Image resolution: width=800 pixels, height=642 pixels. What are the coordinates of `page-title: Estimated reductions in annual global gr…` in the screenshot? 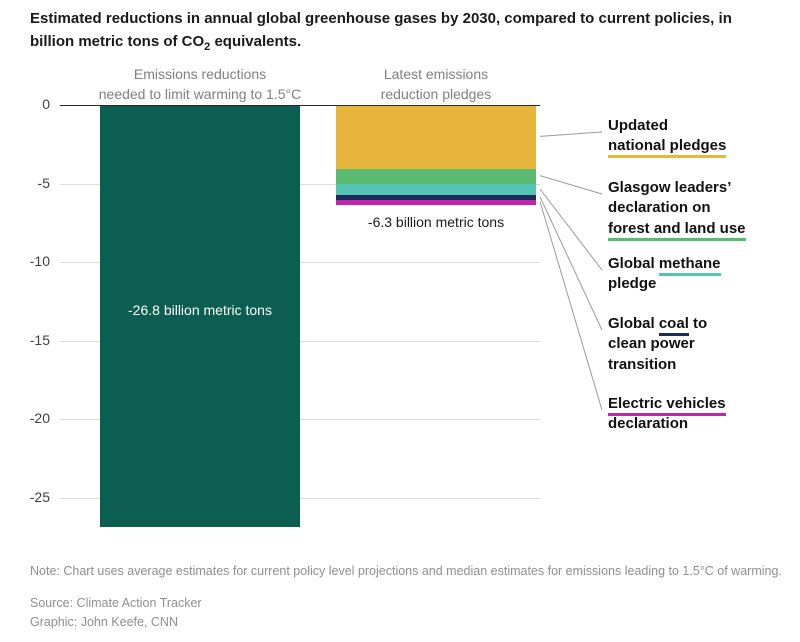 It's located at (410, 31).